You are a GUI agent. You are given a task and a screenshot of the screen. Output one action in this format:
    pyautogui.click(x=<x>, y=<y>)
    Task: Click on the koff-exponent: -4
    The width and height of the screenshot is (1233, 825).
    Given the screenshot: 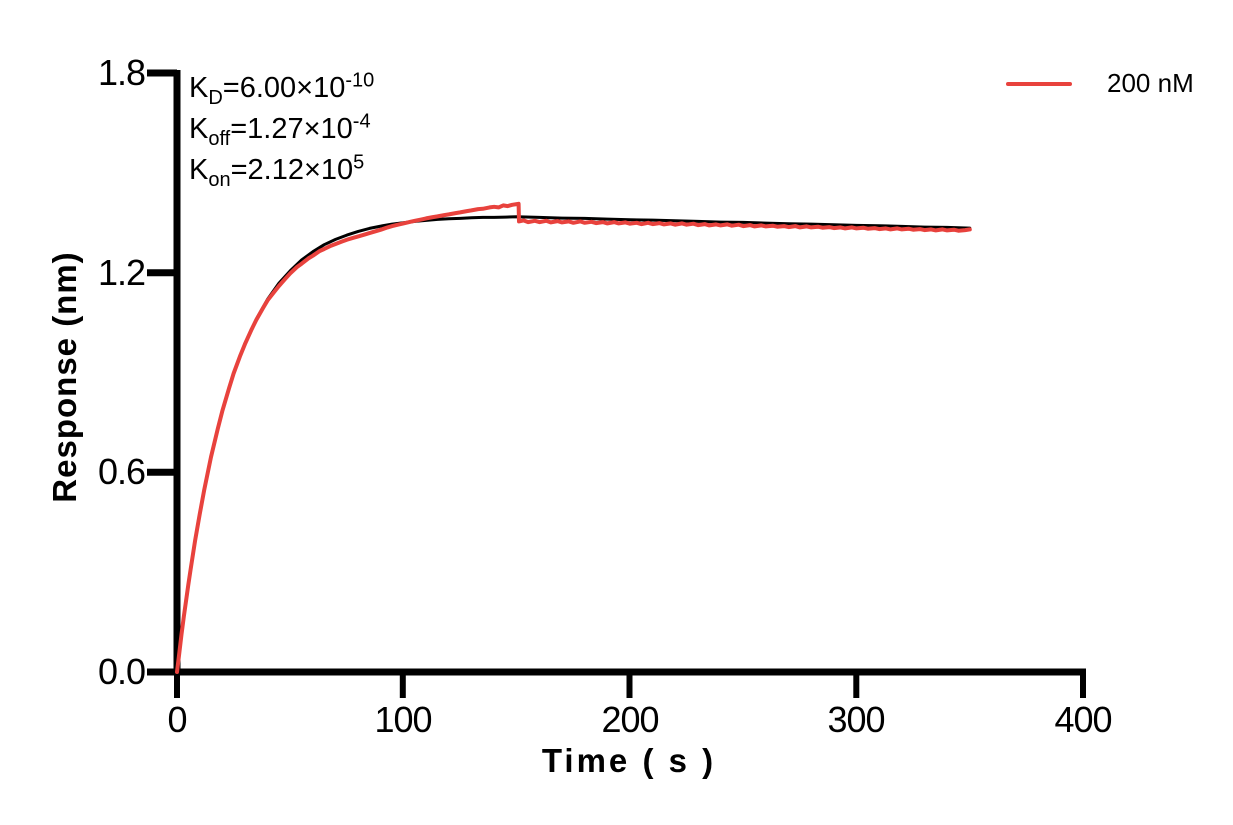 What is the action you would take?
    pyautogui.click(x=361, y=121)
    